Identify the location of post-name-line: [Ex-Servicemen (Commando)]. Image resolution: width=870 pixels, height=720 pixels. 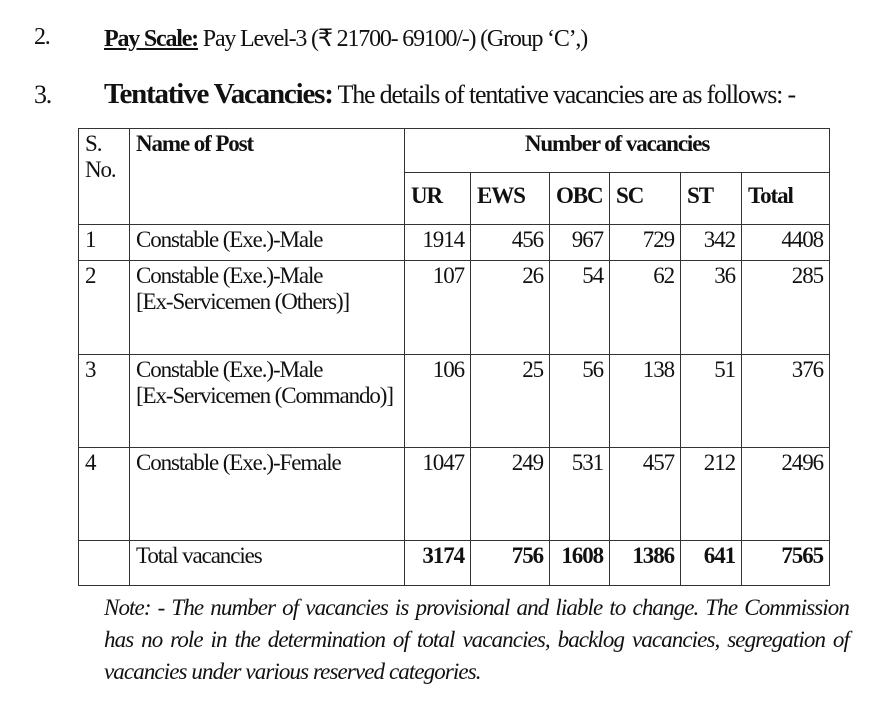
(265, 395).